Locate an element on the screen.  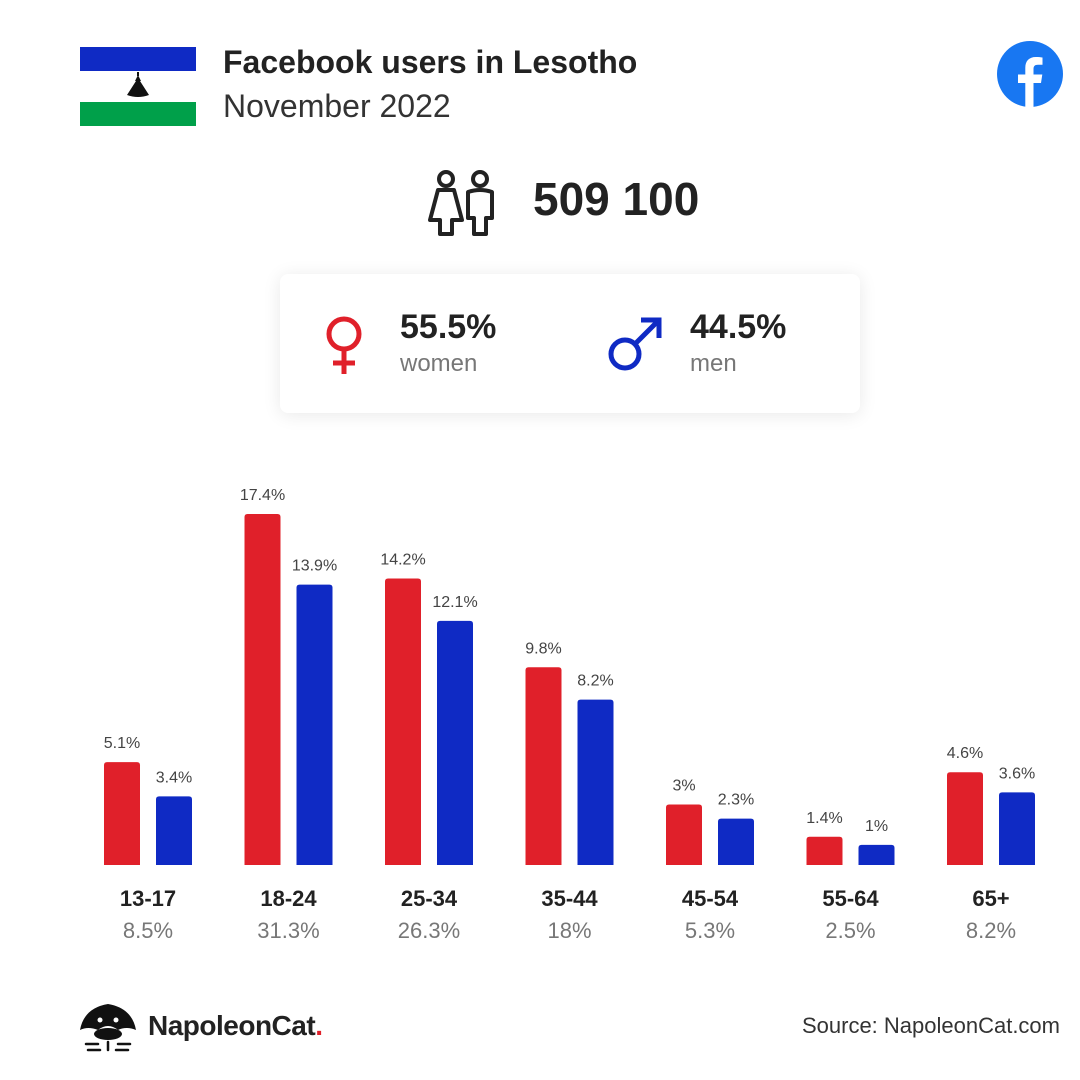
bar-55-64-men is located at coordinates (876, 854).